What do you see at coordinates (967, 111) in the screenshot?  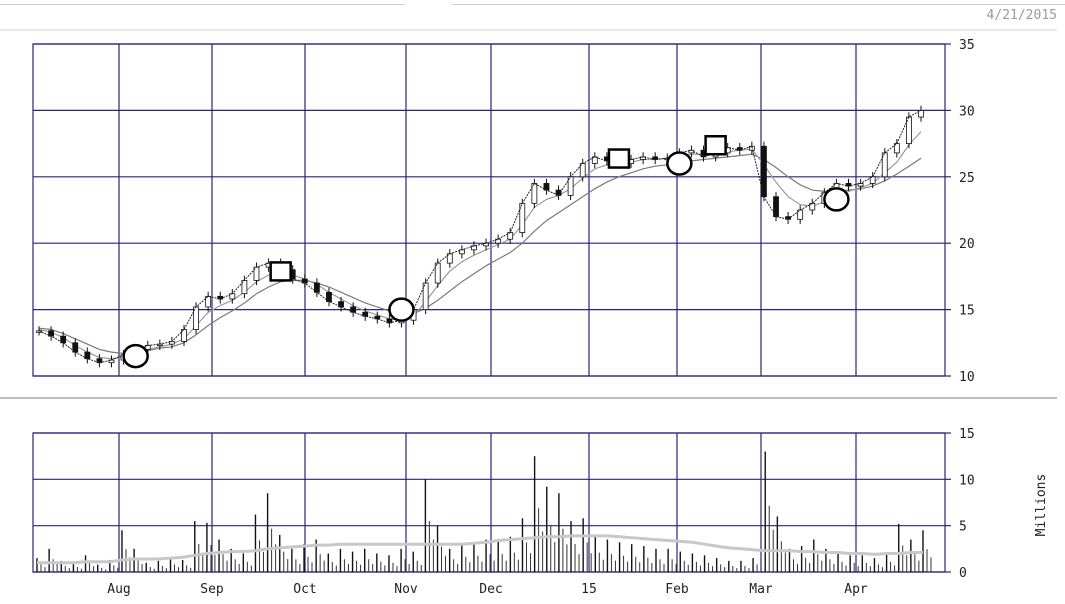 I see `price-y-tick-label: 30` at bounding box center [967, 111].